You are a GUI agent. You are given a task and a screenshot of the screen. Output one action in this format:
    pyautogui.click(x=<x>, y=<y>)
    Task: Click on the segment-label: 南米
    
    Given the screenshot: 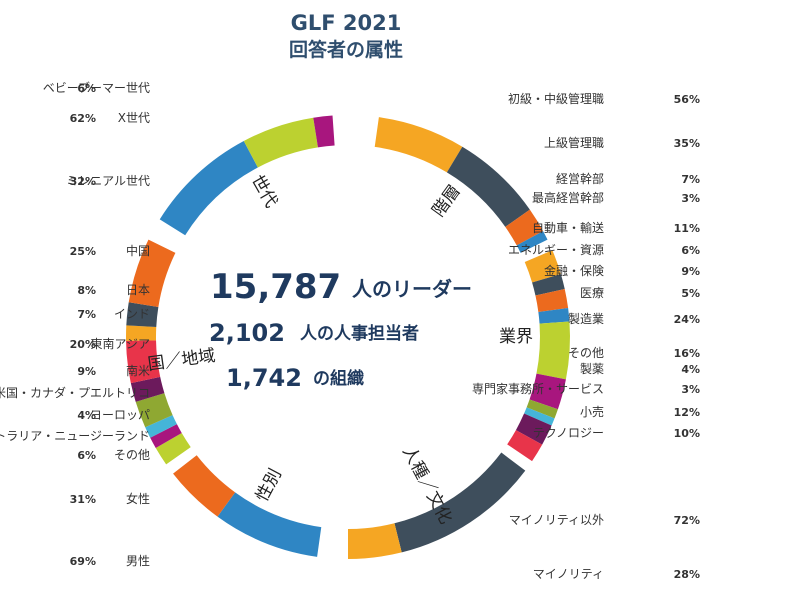 What is the action you would take?
    pyautogui.click(x=138, y=370)
    